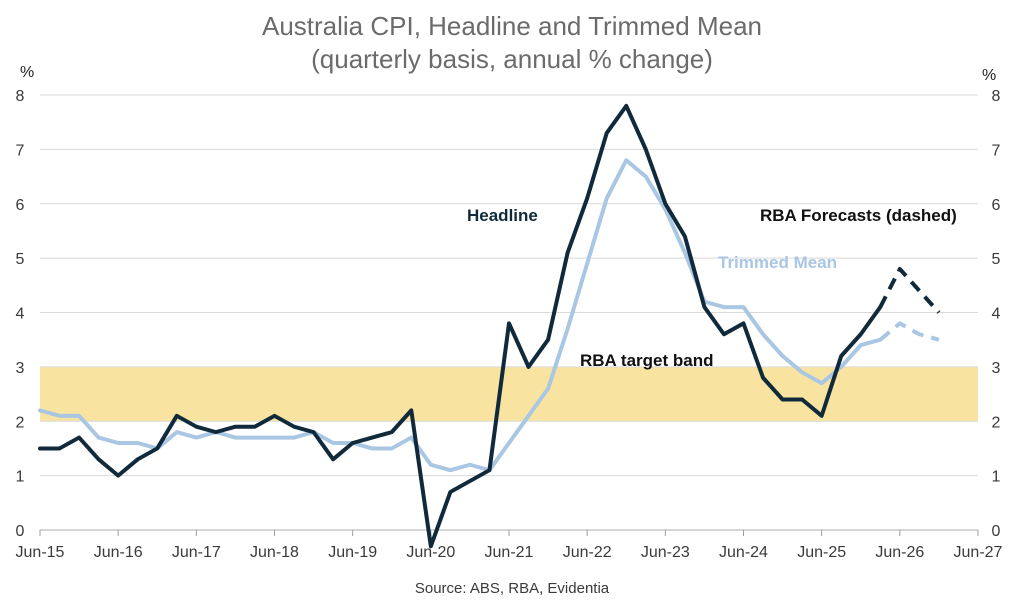 The height and width of the screenshot is (602, 1024). I want to click on y-tick-label-left: 7, so click(20, 150).